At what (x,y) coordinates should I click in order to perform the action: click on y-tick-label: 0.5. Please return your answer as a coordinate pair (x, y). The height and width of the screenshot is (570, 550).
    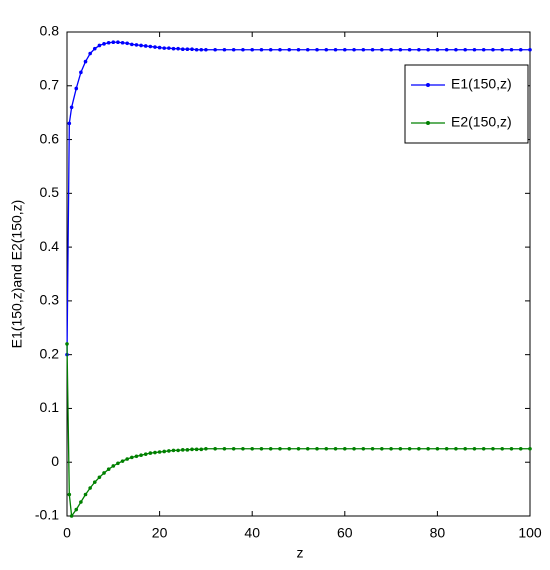
    Looking at the image, I should click on (50, 192).